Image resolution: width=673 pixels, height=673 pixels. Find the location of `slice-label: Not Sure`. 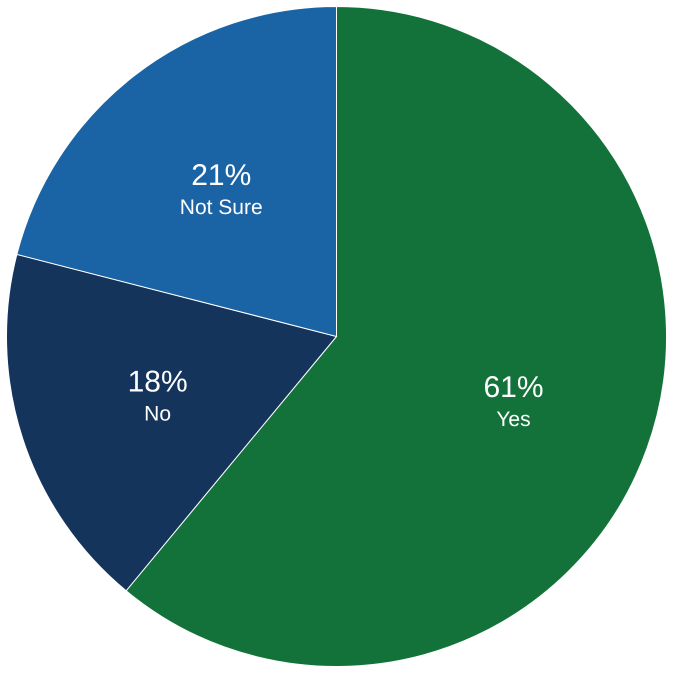

slice-label: Not Sure is located at coordinates (221, 207).